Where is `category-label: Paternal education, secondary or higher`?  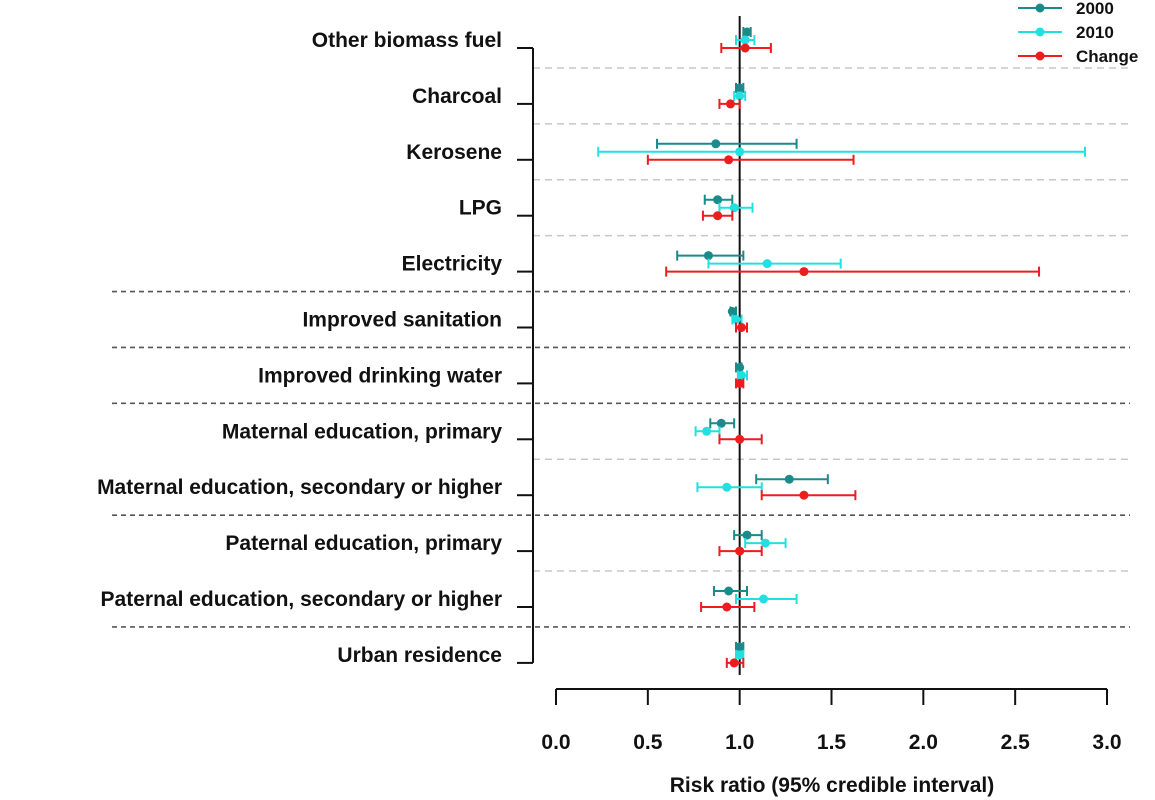 category-label: Paternal education, secondary or higher is located at coordinates (301, 599).